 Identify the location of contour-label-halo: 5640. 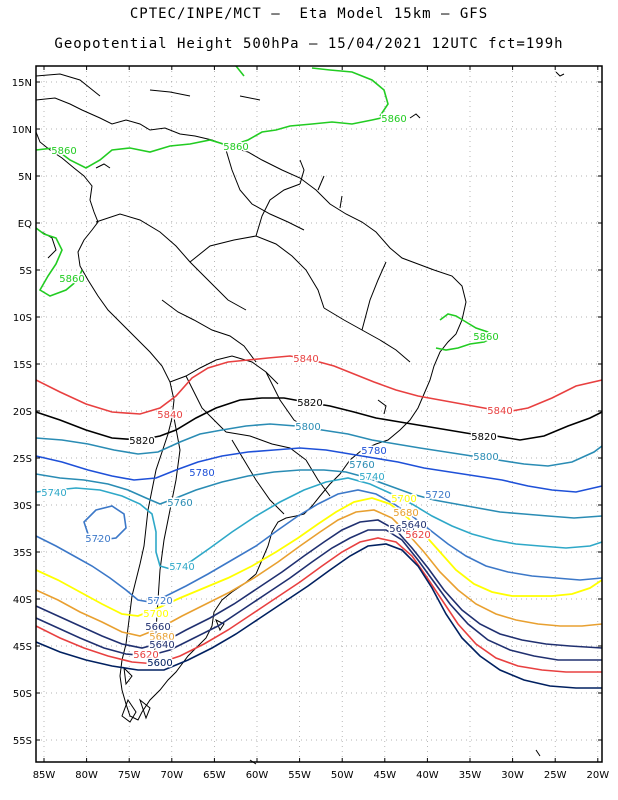
(413, 525).